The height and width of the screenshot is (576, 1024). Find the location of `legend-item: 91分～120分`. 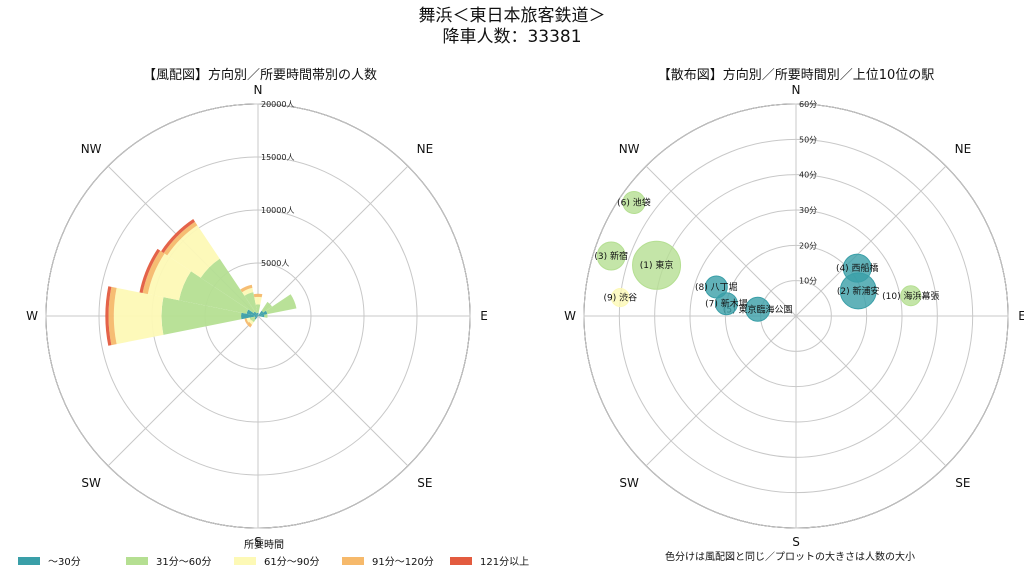

legend-item: 91分～120分 is located at coordinates (388, 560).